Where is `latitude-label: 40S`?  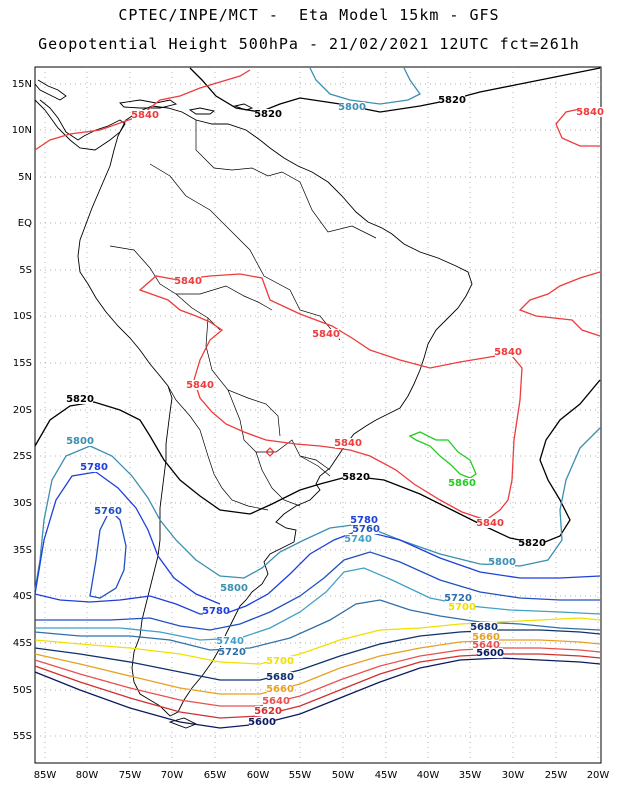 latitude-label: 40S is located at coordinates (22, 596).